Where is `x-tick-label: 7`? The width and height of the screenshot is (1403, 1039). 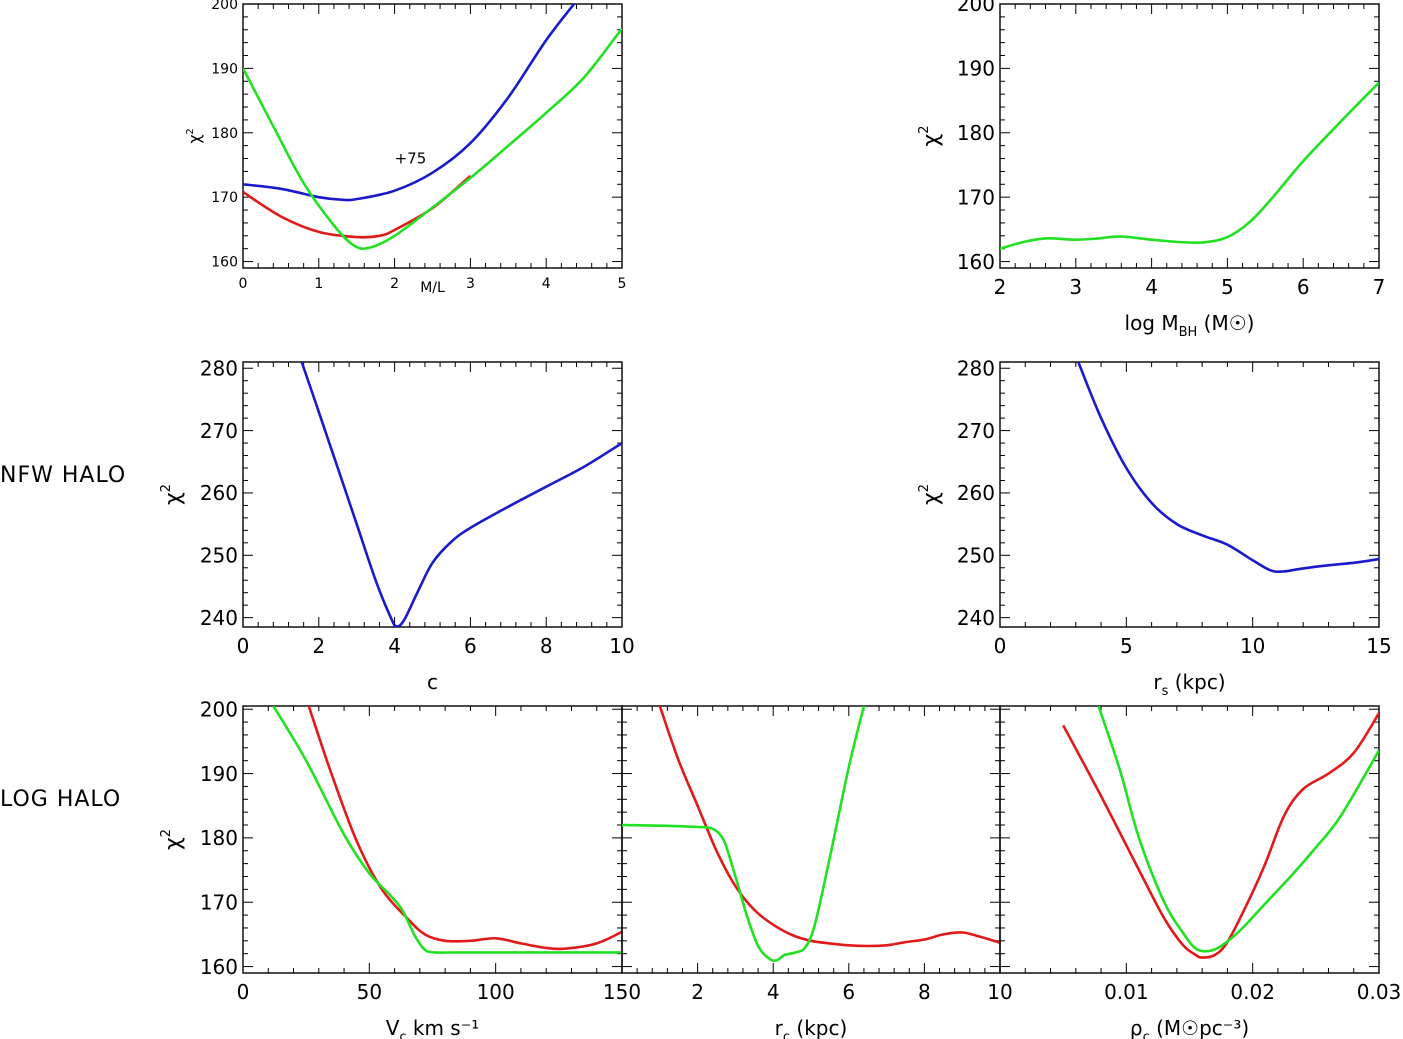
x-tick-label: 7 is located at coordinates (1379, 287).